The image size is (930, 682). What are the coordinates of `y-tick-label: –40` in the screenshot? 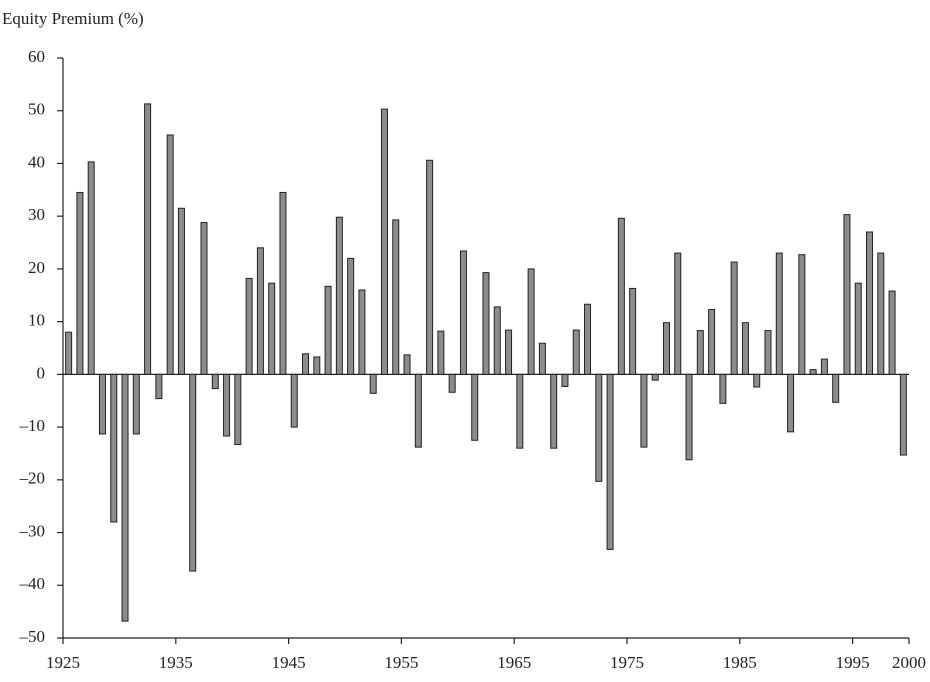 It's located at (32, 583).